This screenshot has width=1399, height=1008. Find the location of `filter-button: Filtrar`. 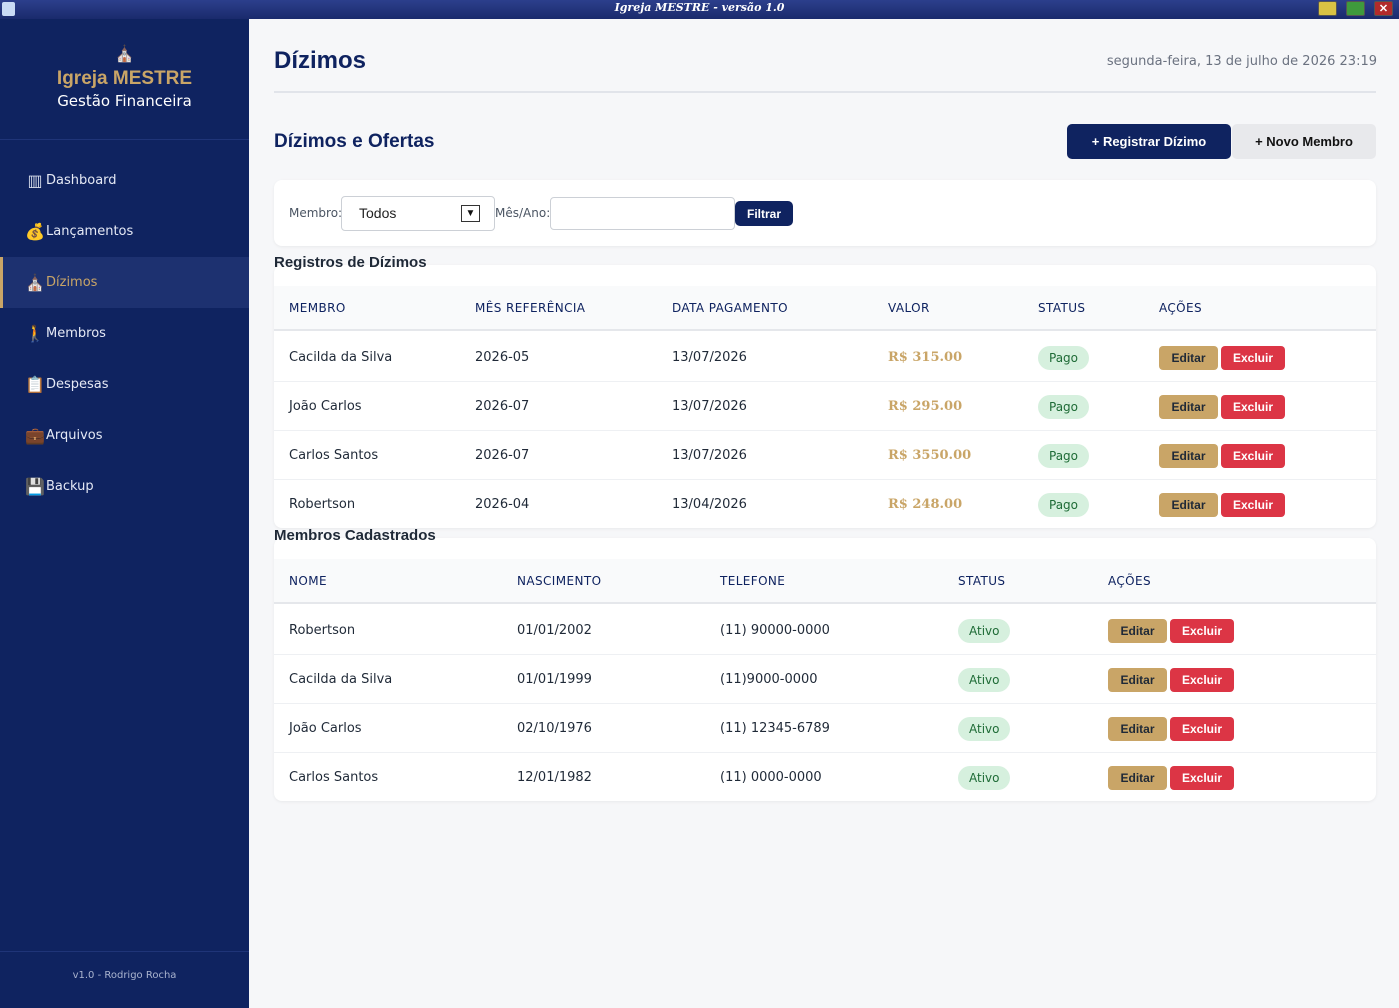

filter-button: Filtrar is located at coordinates (764, 213).